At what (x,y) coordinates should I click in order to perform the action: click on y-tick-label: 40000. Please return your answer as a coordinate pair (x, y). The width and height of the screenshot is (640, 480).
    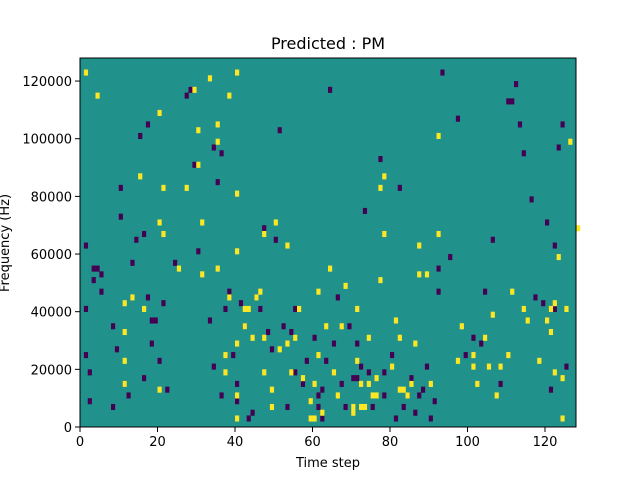
    Looking at the image, I should click on (51, 313).